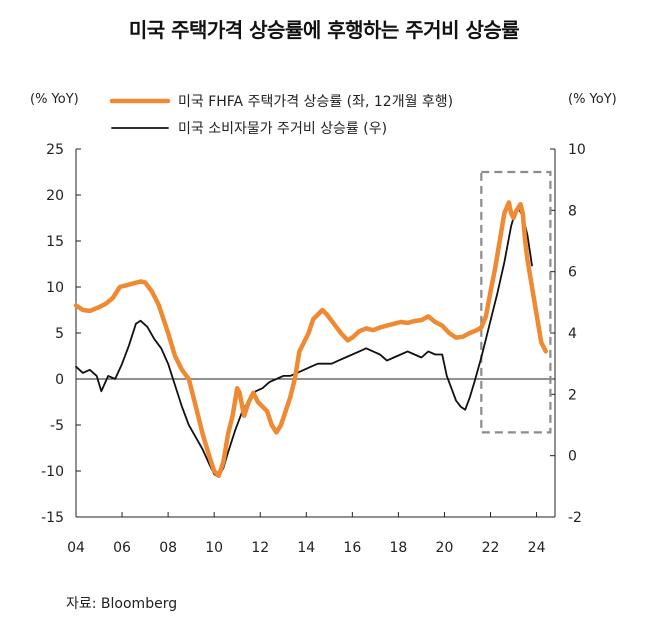 The image size is (648, 623). I want to click on highlight-box, so click(516, 302).